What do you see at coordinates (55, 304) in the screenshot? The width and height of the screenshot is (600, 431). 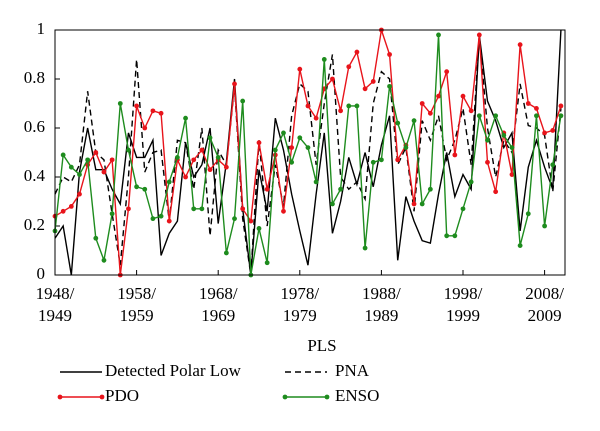 I see `x-tick-label: 1948/1949` at bounding box center [55, 304].